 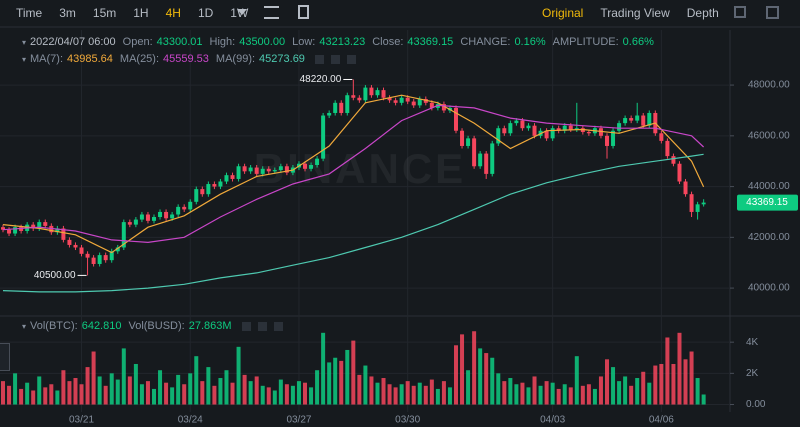 What do you see at coordinates (635, 13) in the screenshot?
I see `view-button: Trading View` at bounding box center [635, 13].